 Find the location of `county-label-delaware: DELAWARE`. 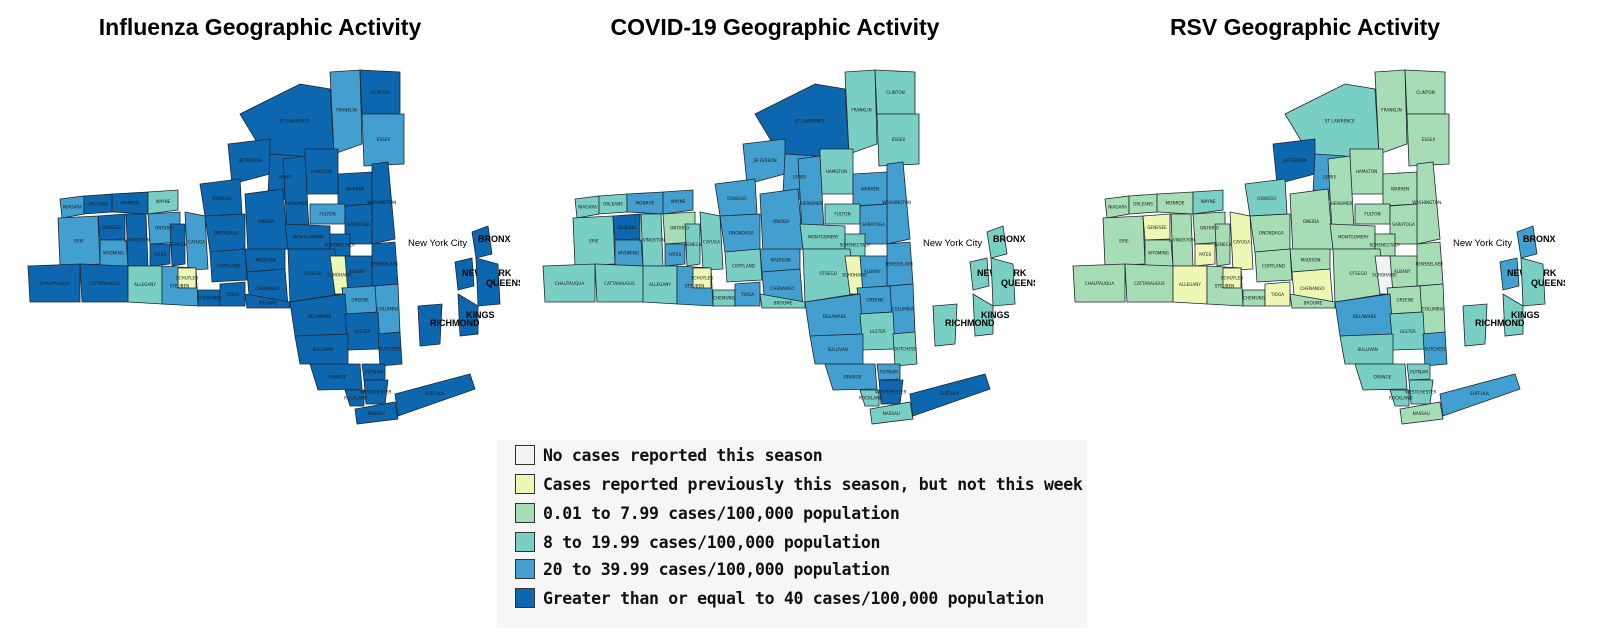

county-label-delaware: DELAWARE is located at coordinates (835, 316).